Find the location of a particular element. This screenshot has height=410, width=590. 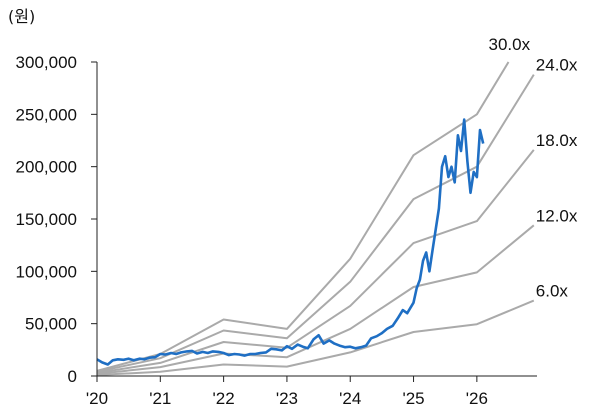

x-tick-labels: '20 '21 '22 '23 '24 '25 '26 is located at coordinates (287, 392).